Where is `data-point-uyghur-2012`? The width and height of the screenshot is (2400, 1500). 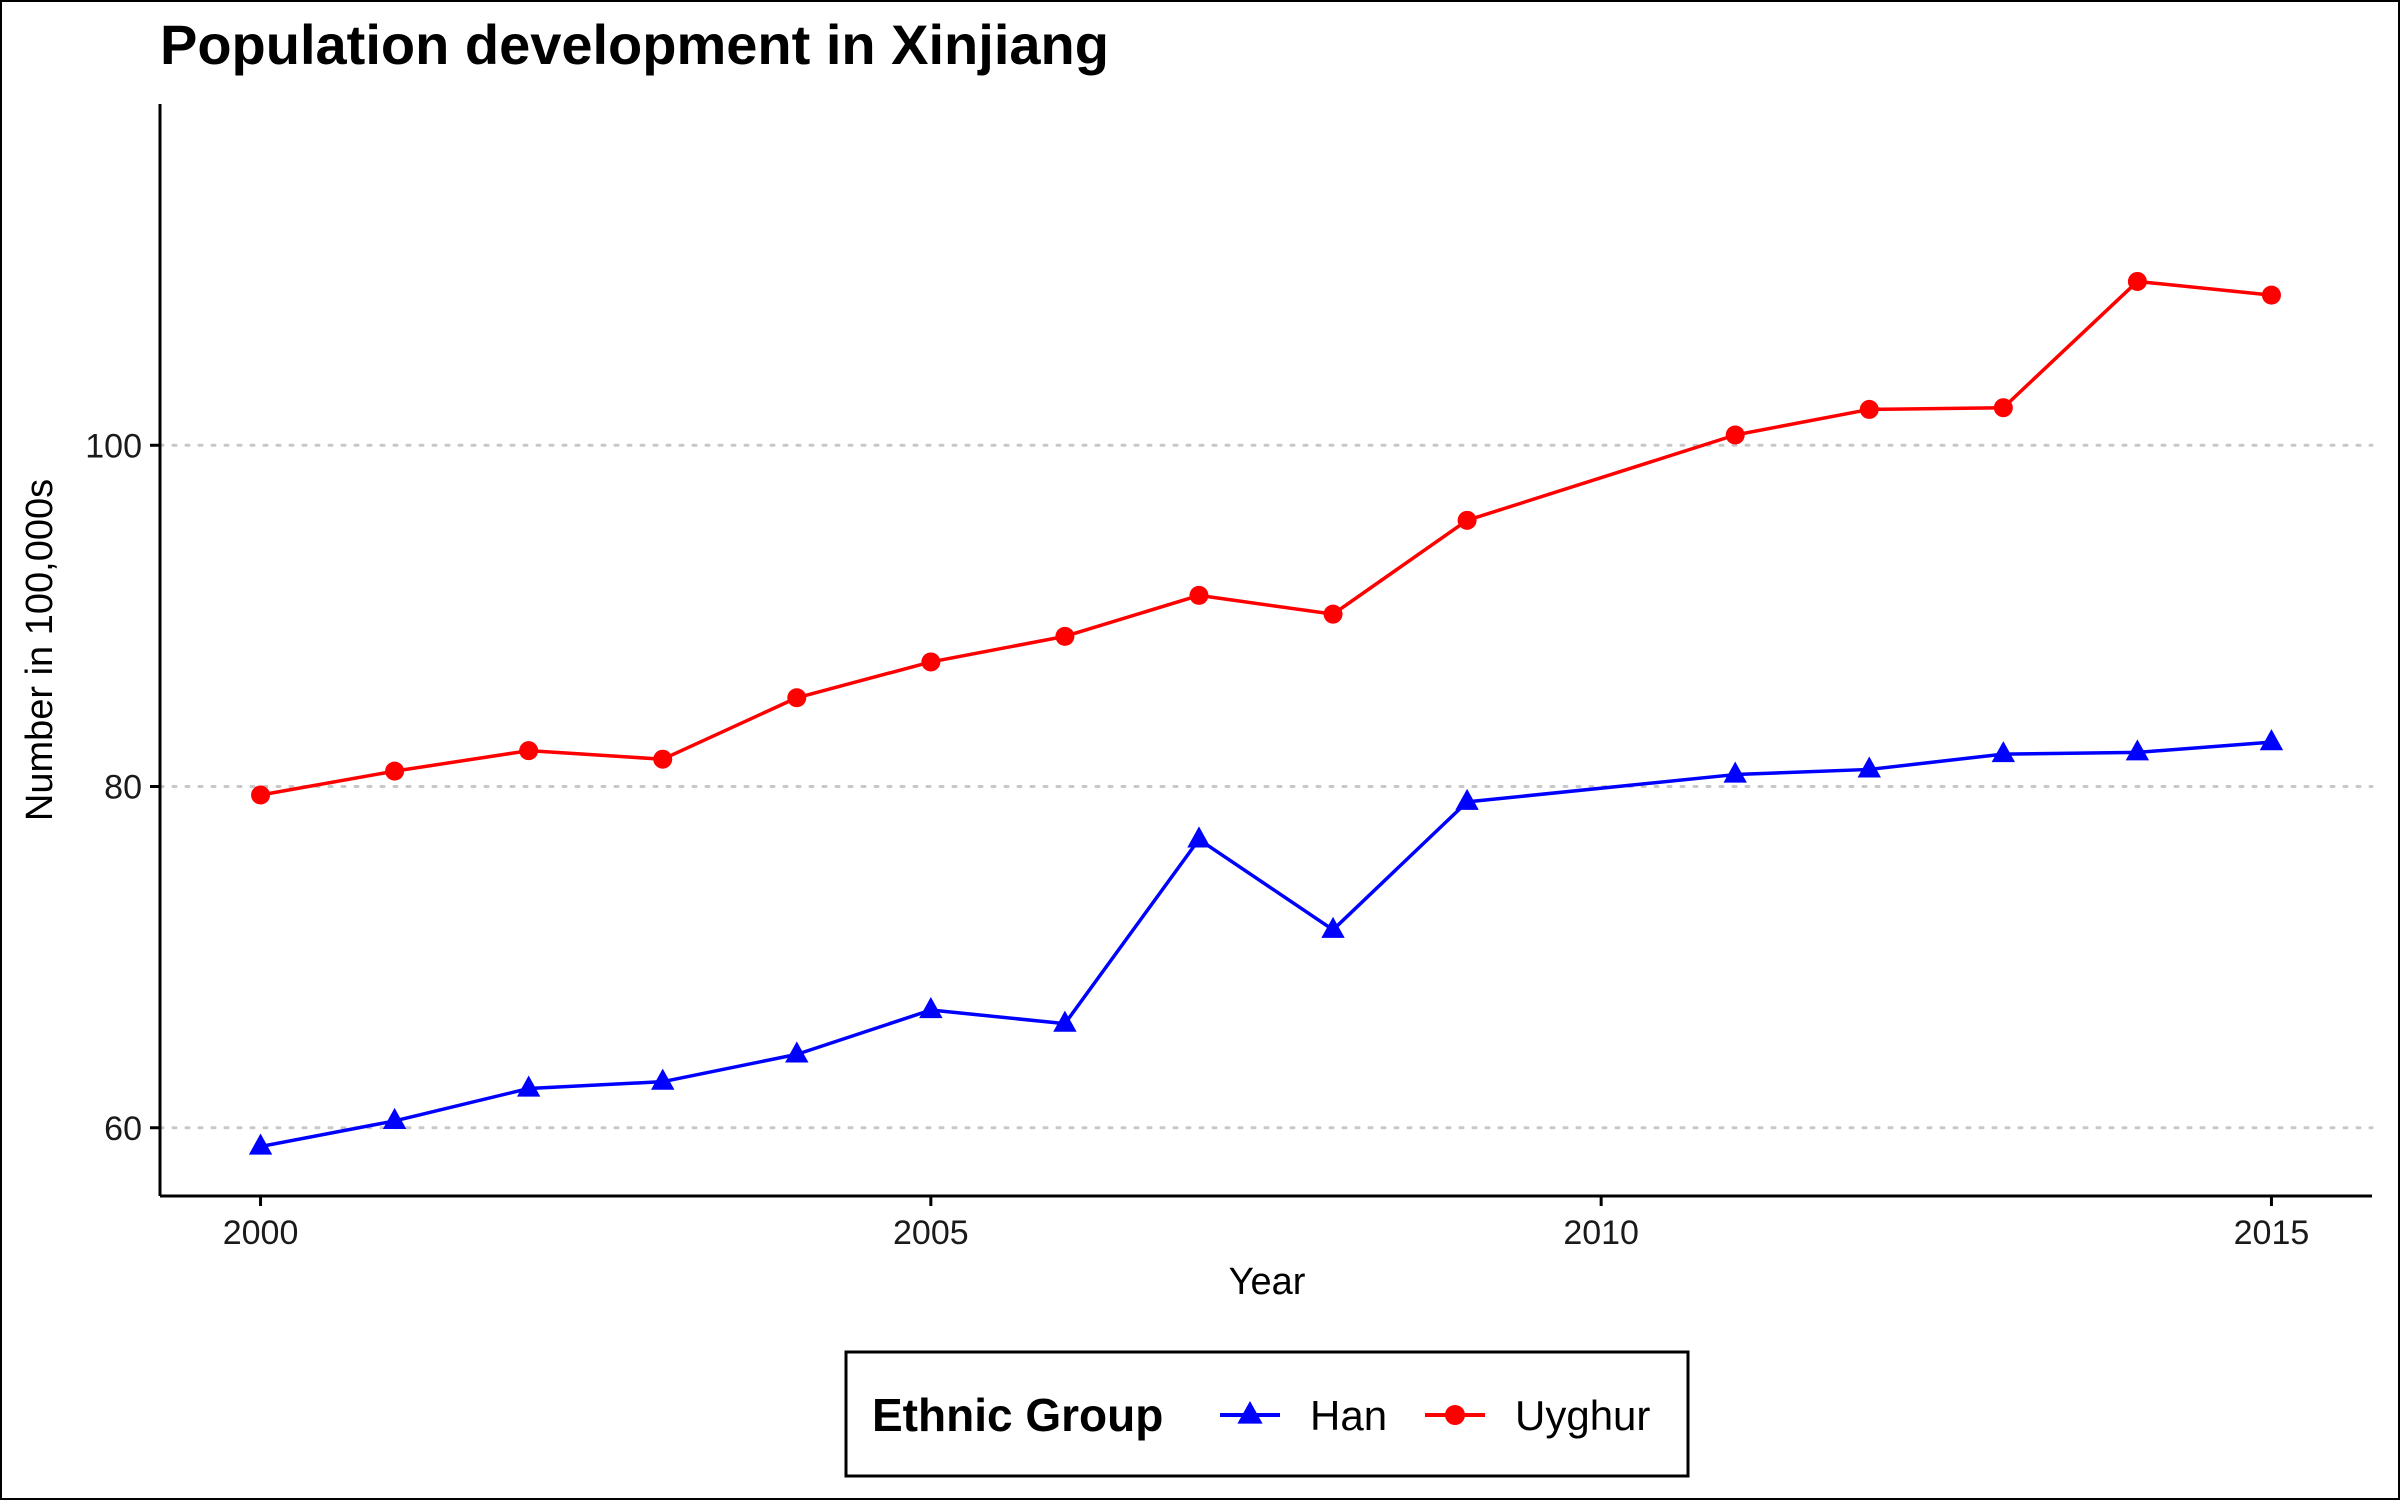 data-point-uyghur-2012 is located at coordinates (1869, 409).